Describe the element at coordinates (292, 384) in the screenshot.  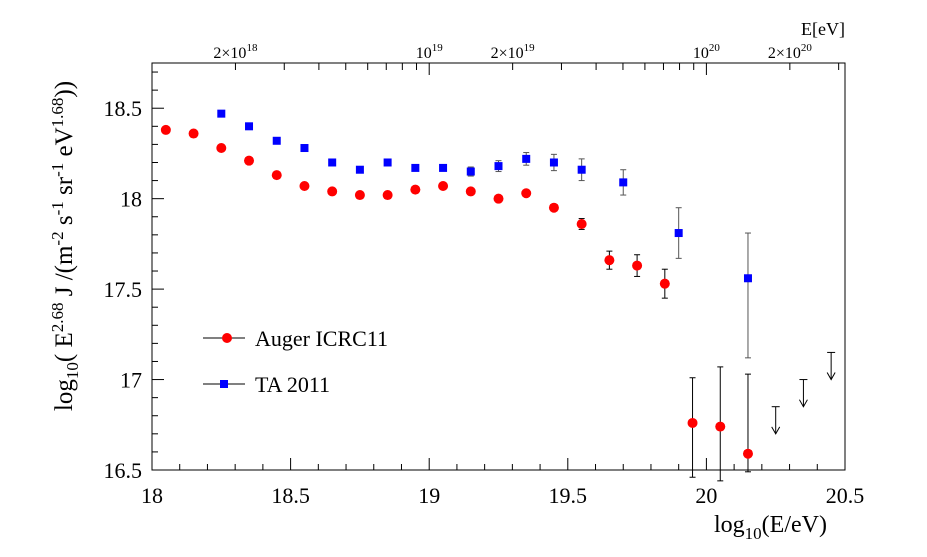
I see `legend-label: TA 2011` at that location.